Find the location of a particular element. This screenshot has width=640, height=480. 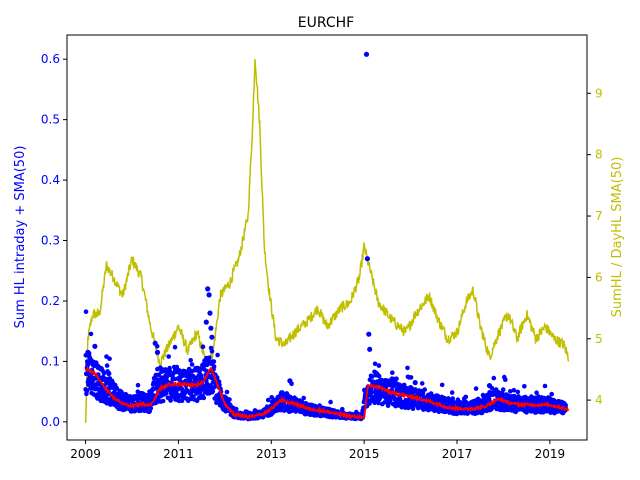

y-left-tick-label: 0.3 is located at coordinates (50, 241).